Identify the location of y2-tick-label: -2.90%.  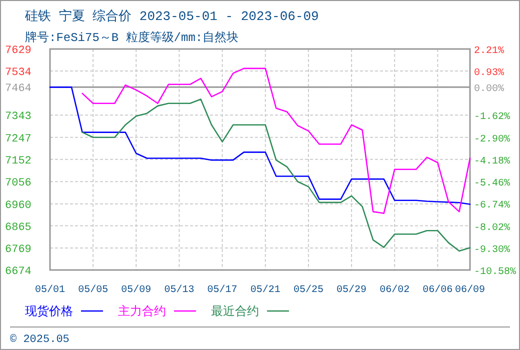
(492, 140).